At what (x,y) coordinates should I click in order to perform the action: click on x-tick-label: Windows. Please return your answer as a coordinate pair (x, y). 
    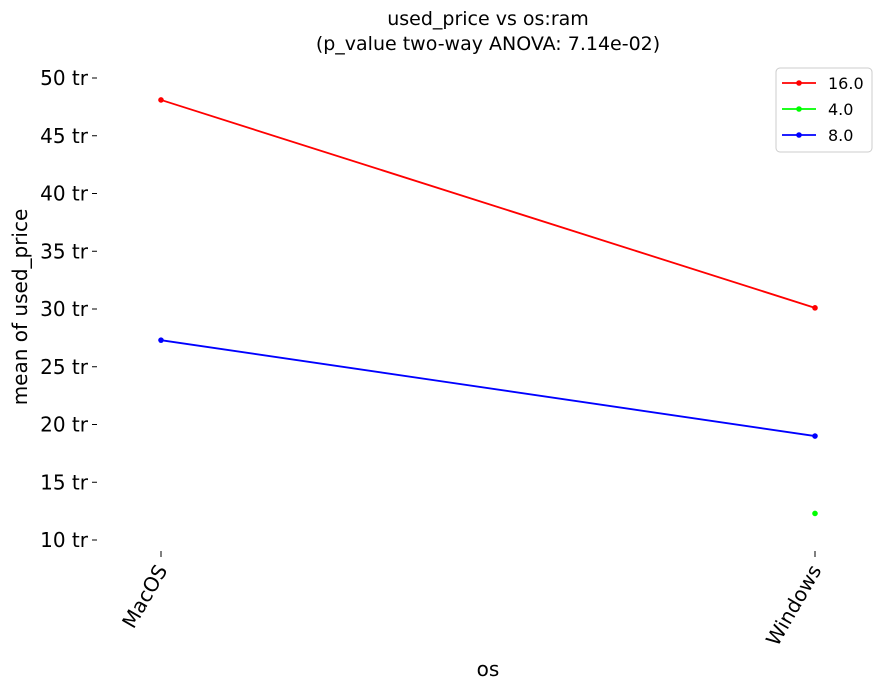
    Looking at the image, I should click on (793, 605).